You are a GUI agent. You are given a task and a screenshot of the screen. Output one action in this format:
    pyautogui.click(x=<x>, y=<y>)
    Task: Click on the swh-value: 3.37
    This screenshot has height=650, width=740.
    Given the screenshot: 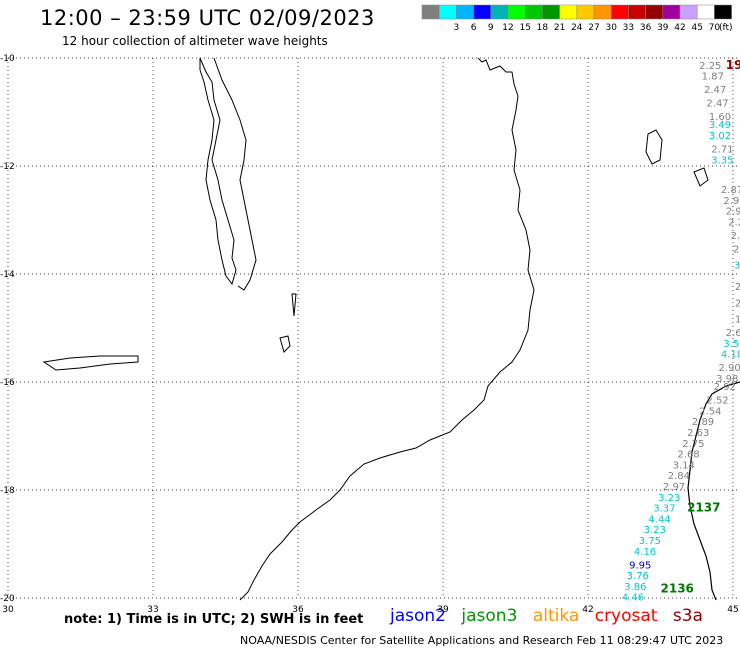 What is the action you would take?
    pyautogui.click(x=664, y=509)
    